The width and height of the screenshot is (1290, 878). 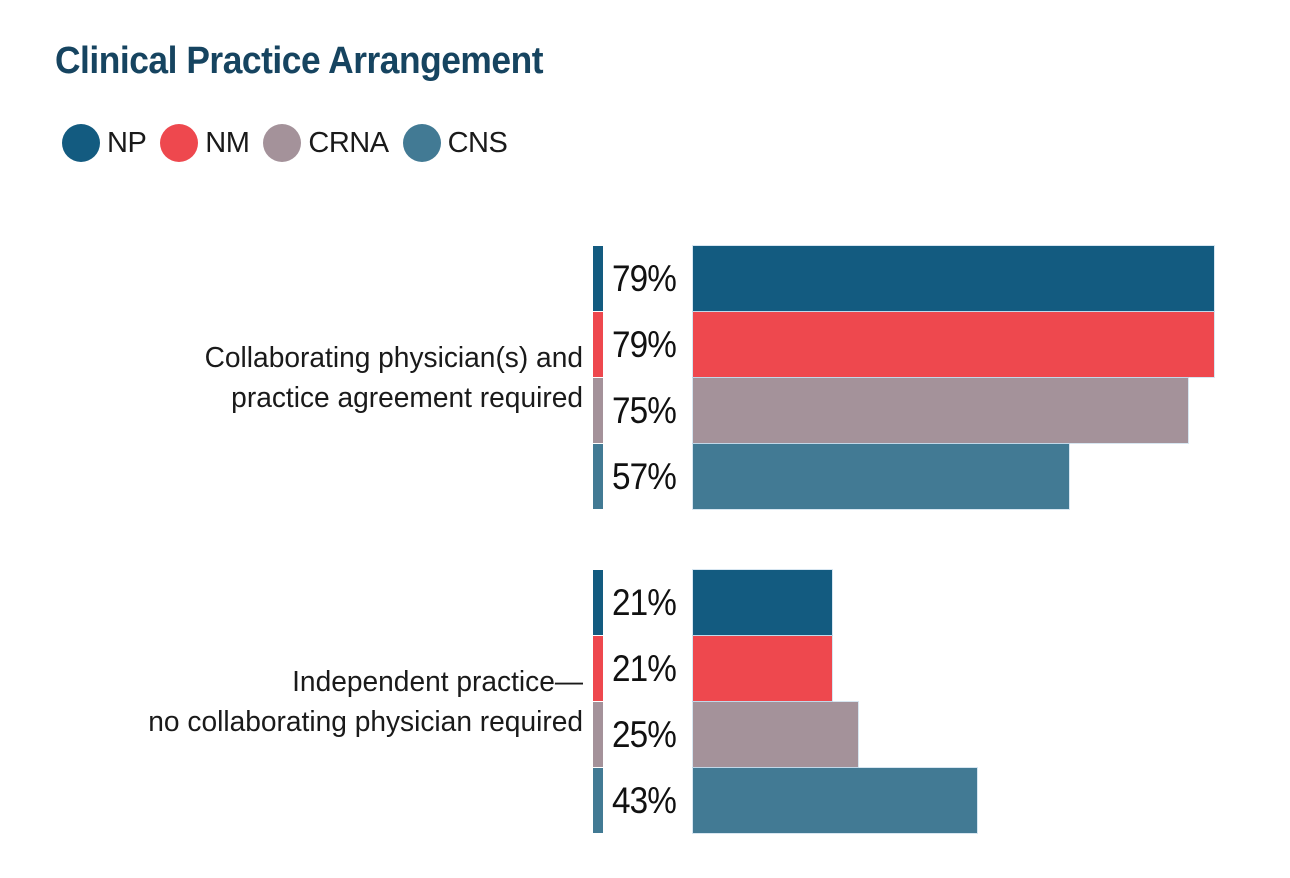 I want to click on bar-row-nm: 79%, so click(x=904, y=344).